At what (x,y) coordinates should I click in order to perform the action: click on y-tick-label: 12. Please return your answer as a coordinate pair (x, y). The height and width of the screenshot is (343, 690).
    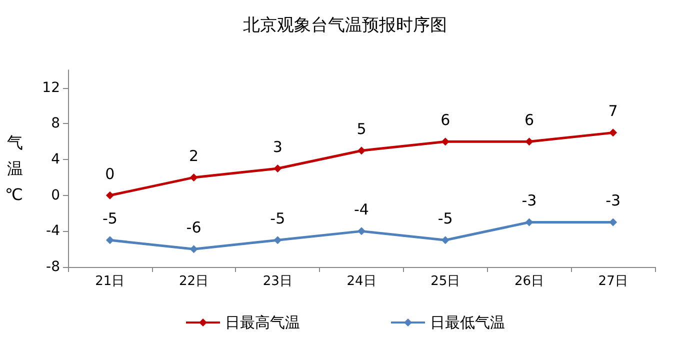
    Looking at the image, I should click on (51, 88).